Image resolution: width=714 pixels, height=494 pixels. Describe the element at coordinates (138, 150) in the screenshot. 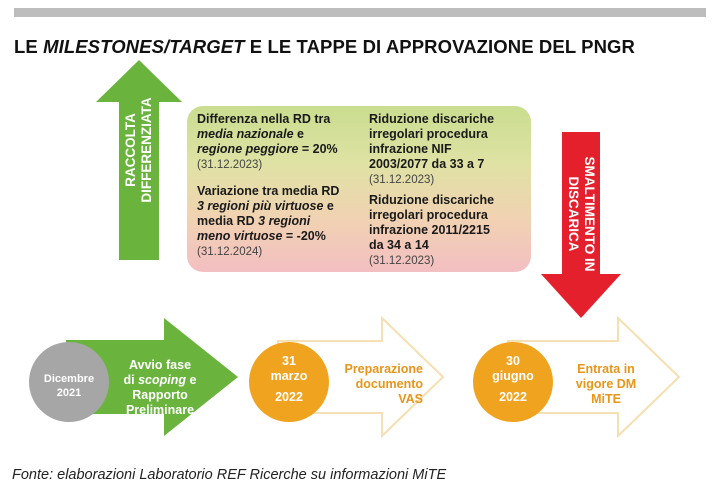

I see `arrow-up-label: RACCOLTA DIFFERENZIATA` at that location.